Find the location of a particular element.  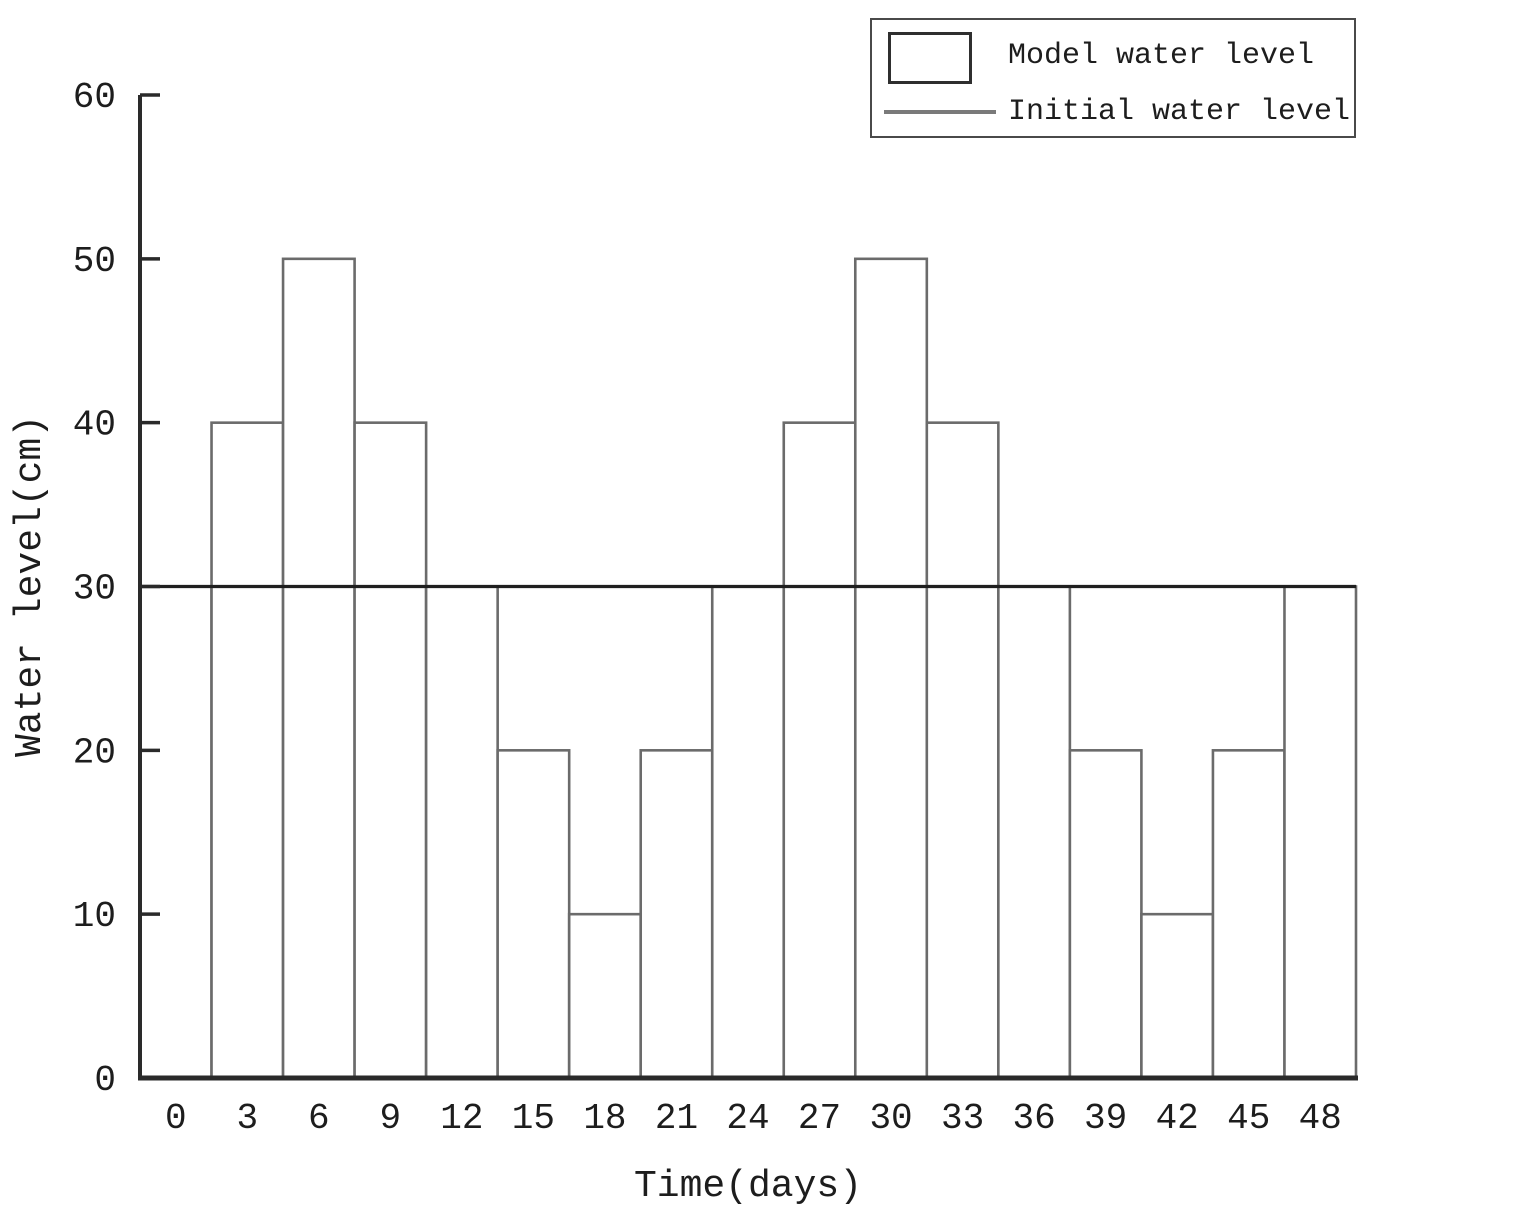

x-tick-label-30: 30 is located at coordinates (890, 1118).